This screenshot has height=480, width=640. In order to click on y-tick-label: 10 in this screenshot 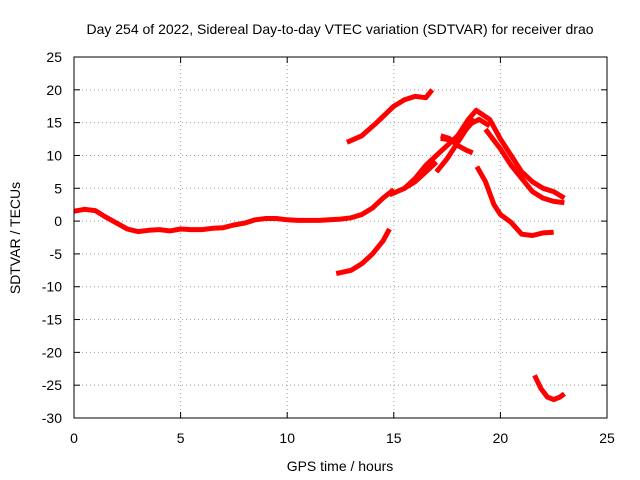, I will do `click(54, 155)`.